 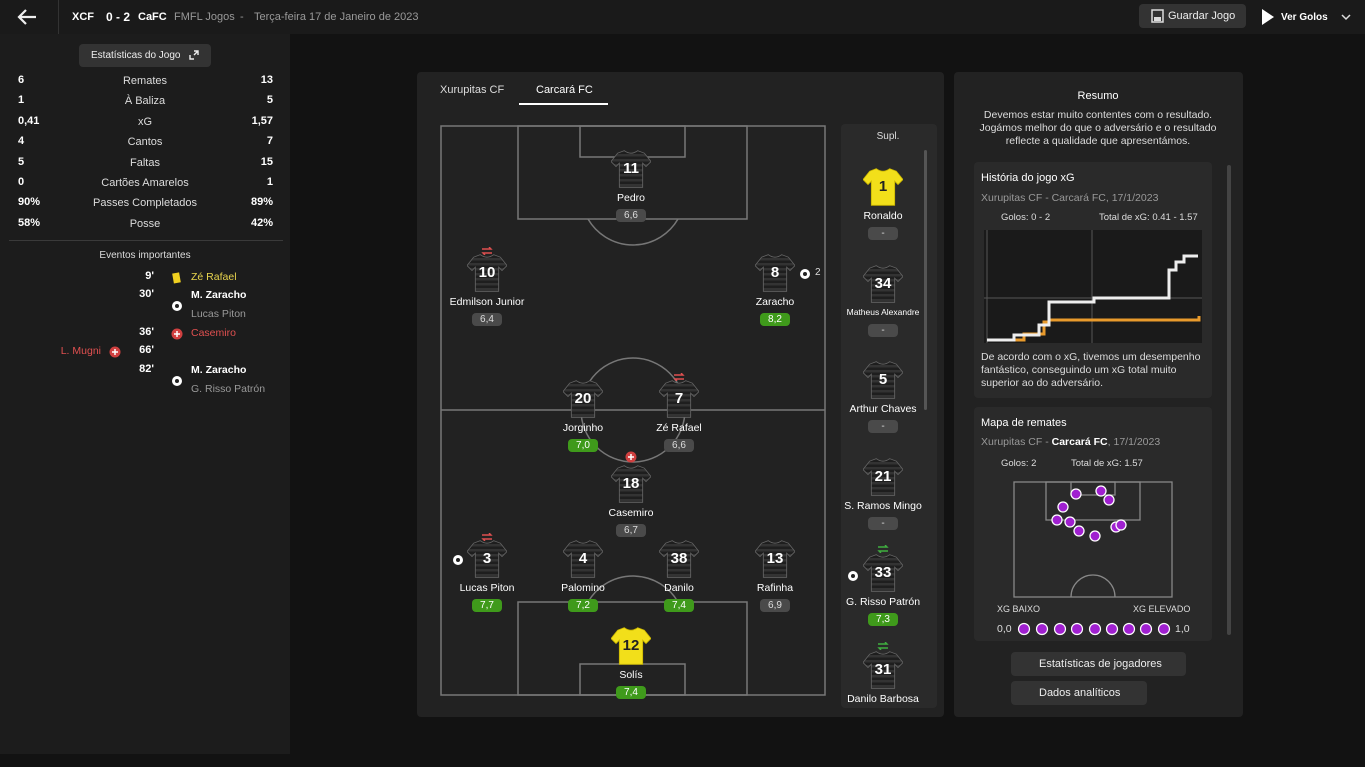 I want to click on legend-scale, so click(x=1094, y=629).